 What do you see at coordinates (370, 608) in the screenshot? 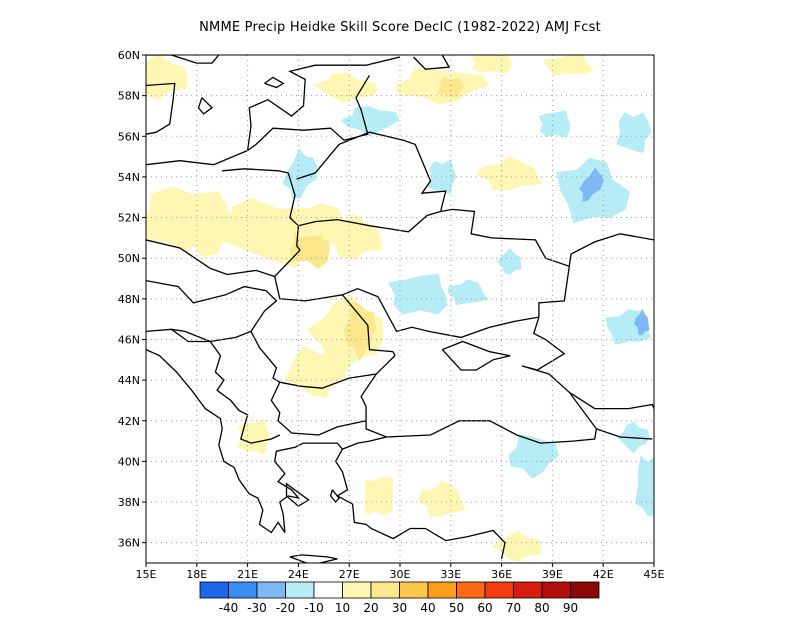
I see `colorbar-label: 20` at bounding box center [370, 608].